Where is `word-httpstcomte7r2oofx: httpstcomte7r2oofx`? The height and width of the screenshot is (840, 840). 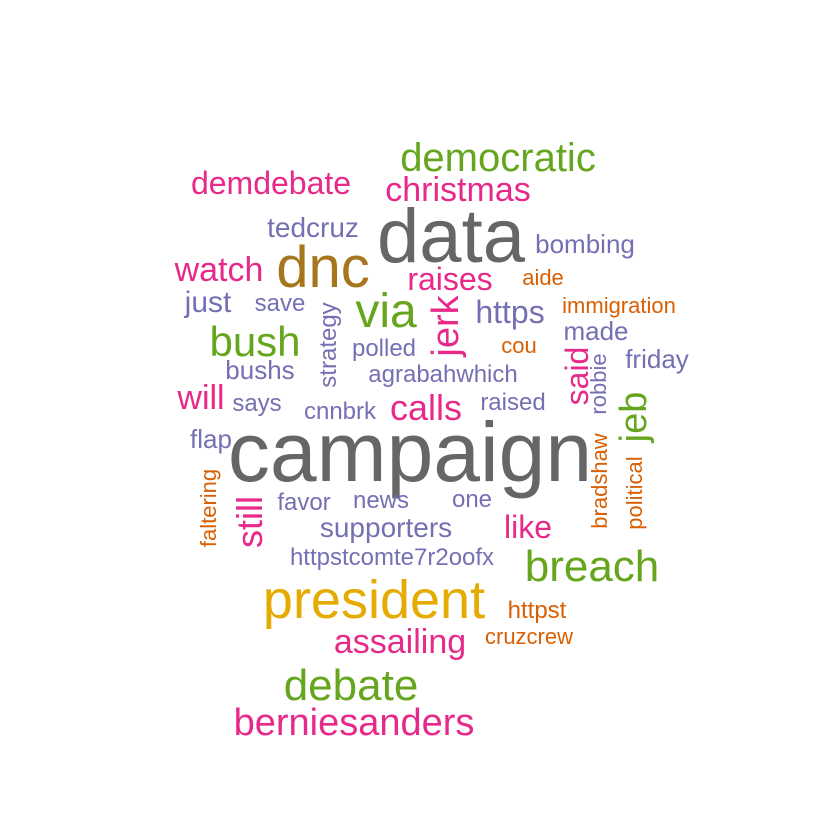 word-httpstcomte7r2oofx: httpstcomte7r2oofx is located at coordinates (392, 557).